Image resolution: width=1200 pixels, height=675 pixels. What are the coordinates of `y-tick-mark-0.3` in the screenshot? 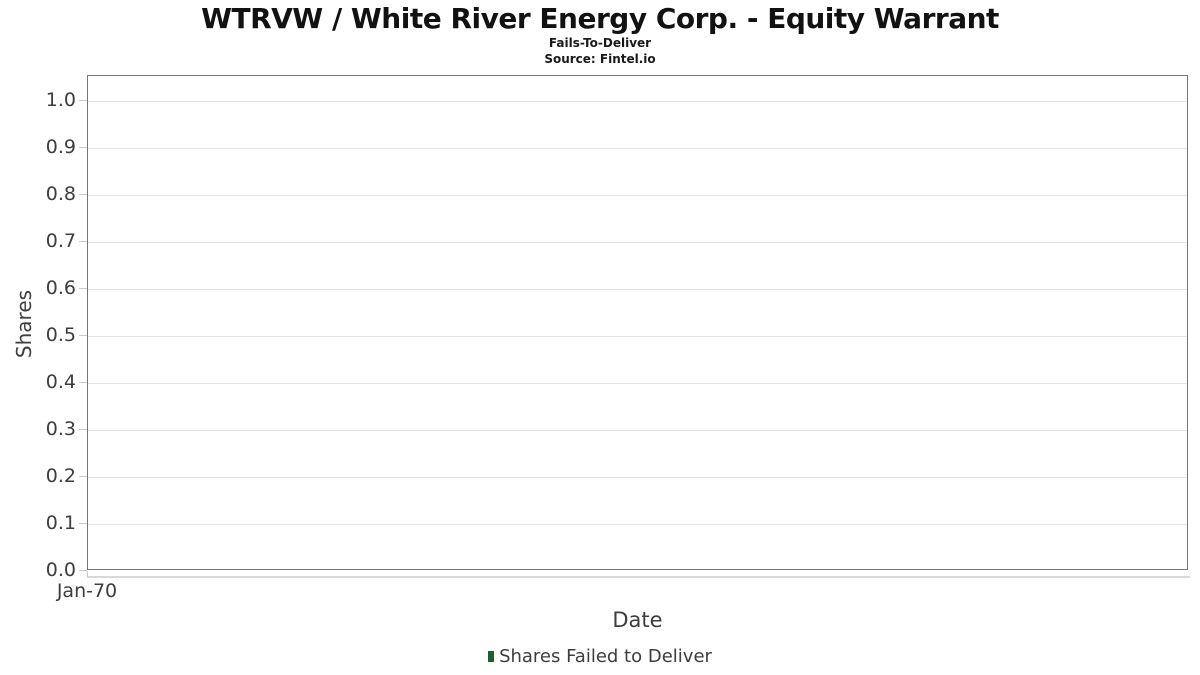 It's located at (83, 429).